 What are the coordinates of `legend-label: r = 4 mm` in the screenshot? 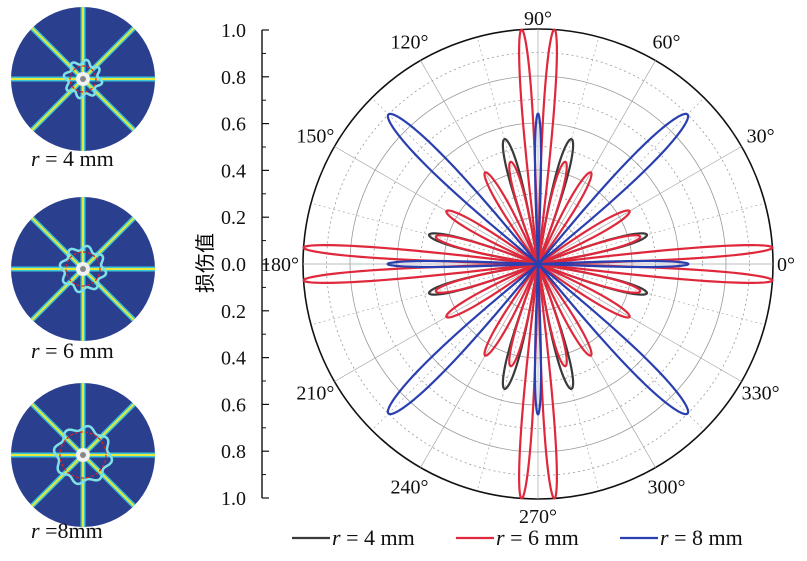 It's located at (373, 537).